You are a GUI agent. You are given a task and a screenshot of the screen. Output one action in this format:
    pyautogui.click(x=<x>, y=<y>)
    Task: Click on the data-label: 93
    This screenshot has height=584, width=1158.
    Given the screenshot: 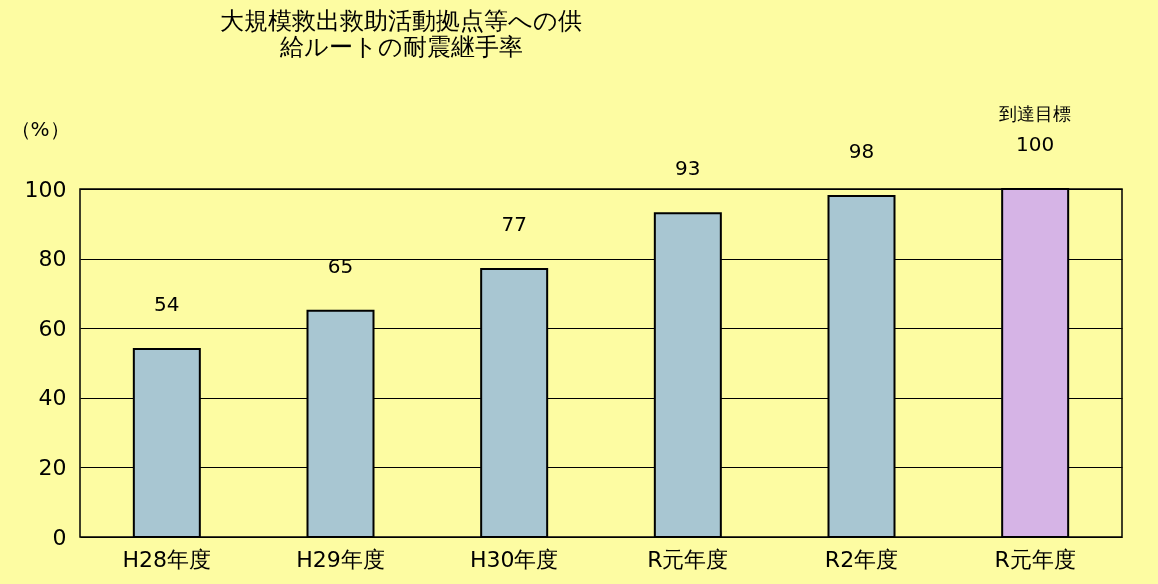 What is the action you would take?
    pyautogui.click(x=688, y=168)
    